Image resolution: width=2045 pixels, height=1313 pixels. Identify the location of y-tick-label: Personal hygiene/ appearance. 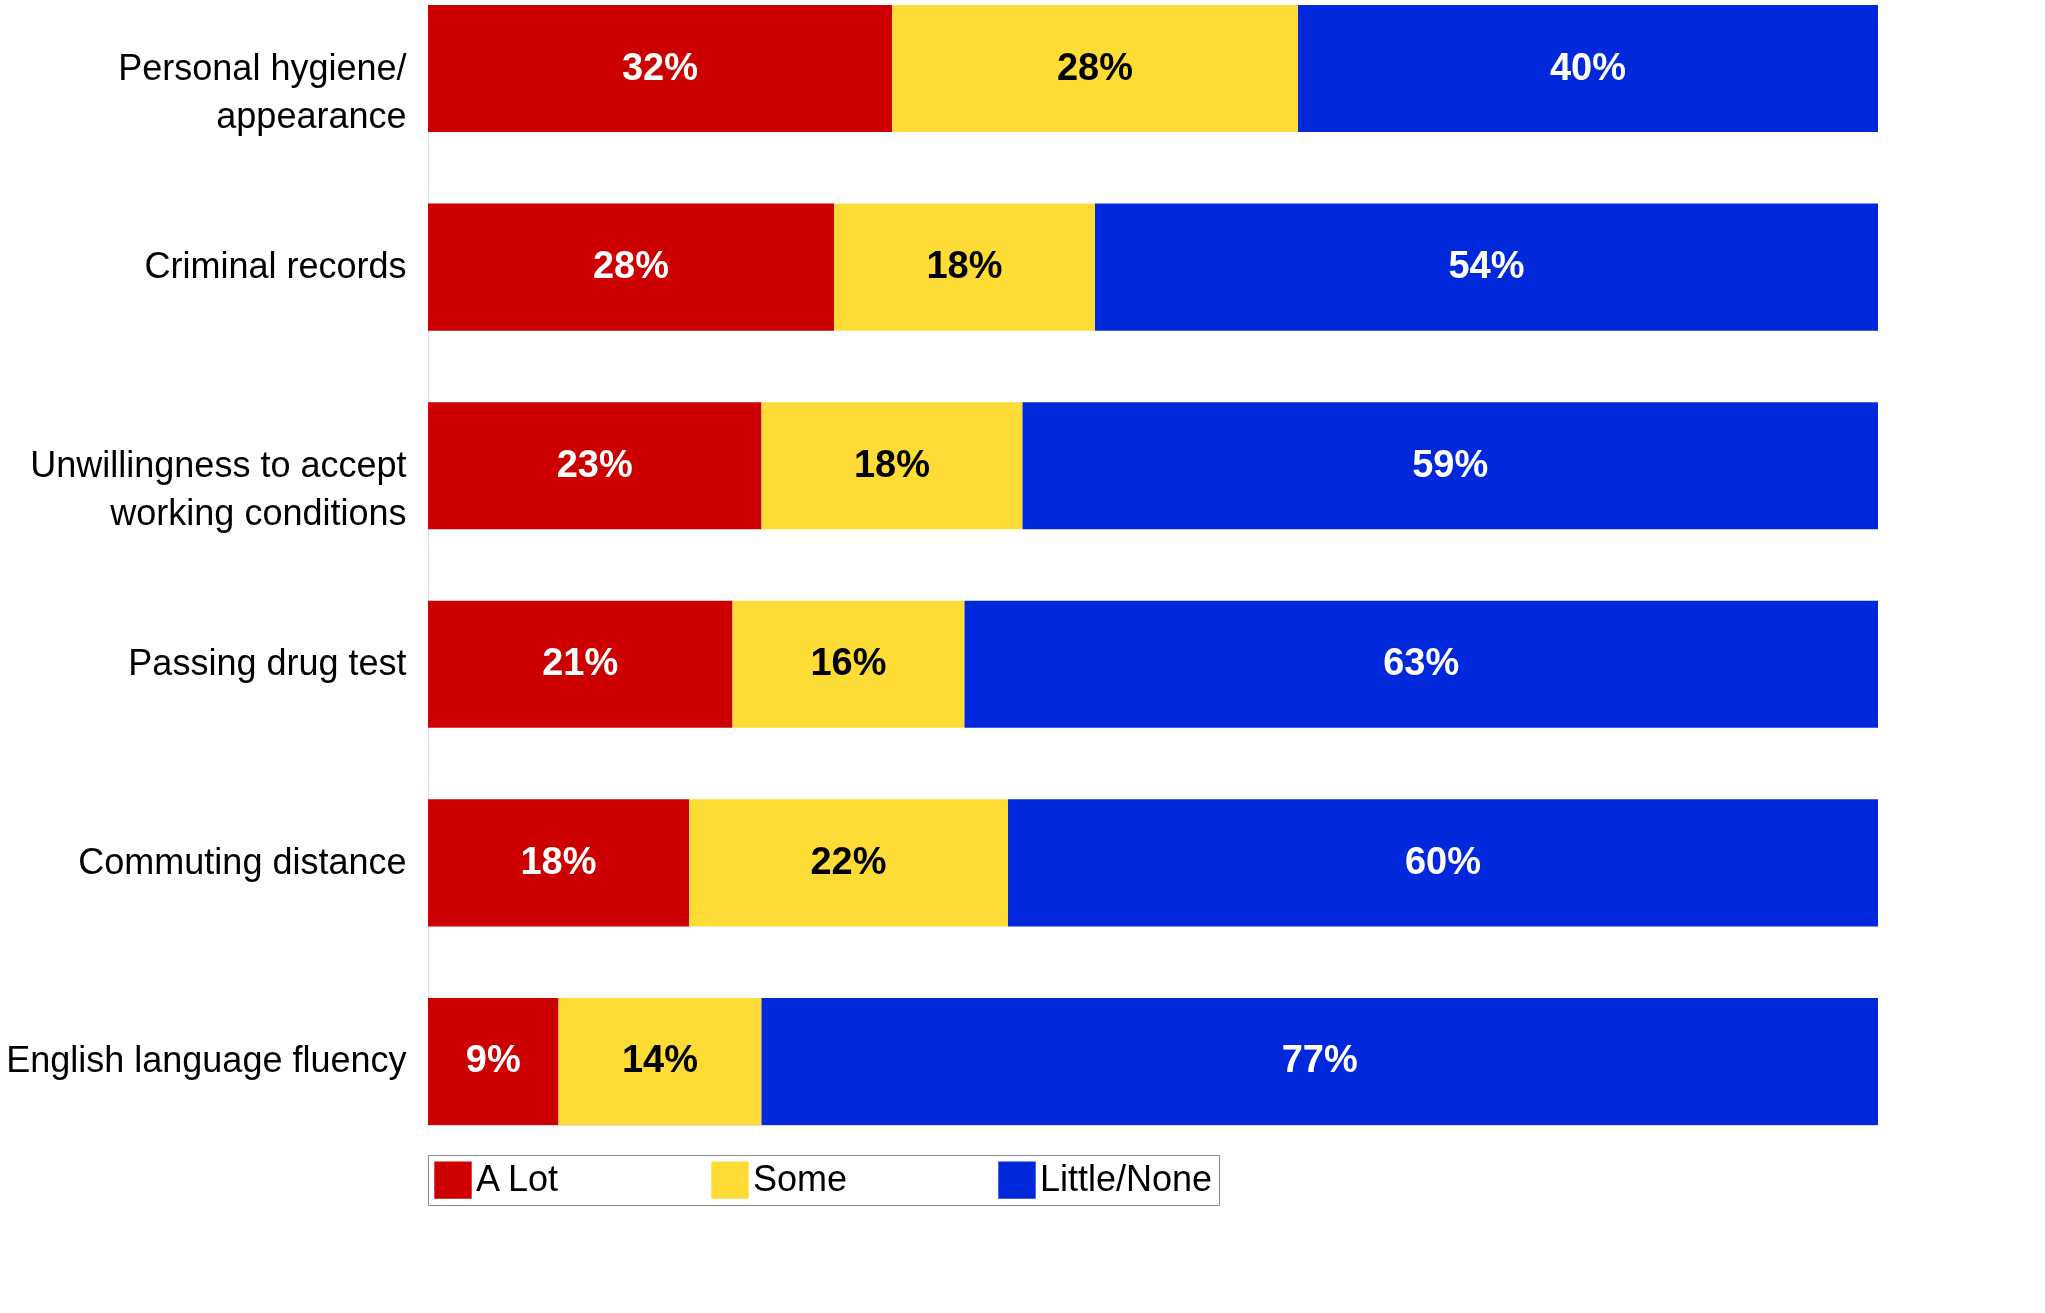
(262, 91).